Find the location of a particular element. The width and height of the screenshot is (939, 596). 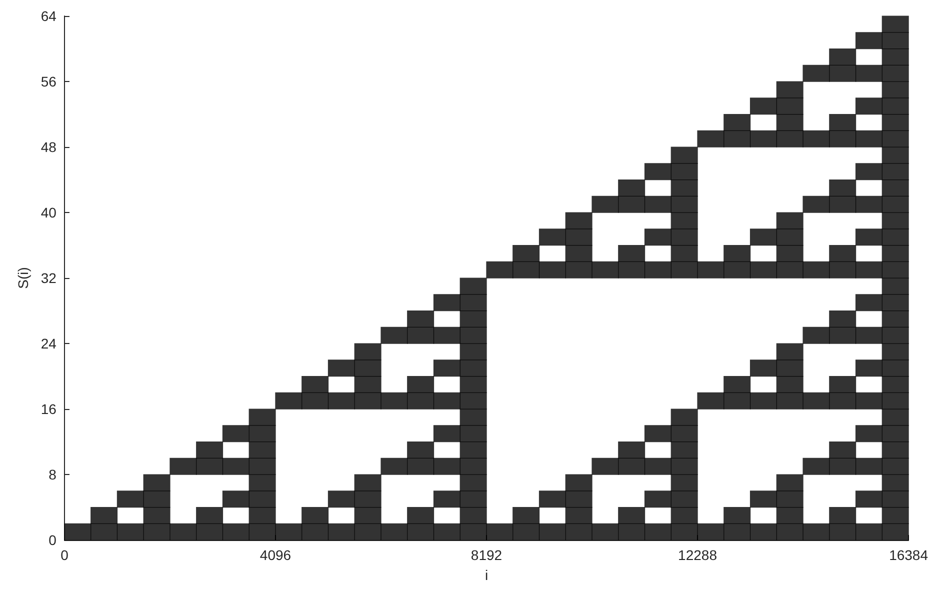

y-tick-label: 40 is located at coordinates (48, 212).